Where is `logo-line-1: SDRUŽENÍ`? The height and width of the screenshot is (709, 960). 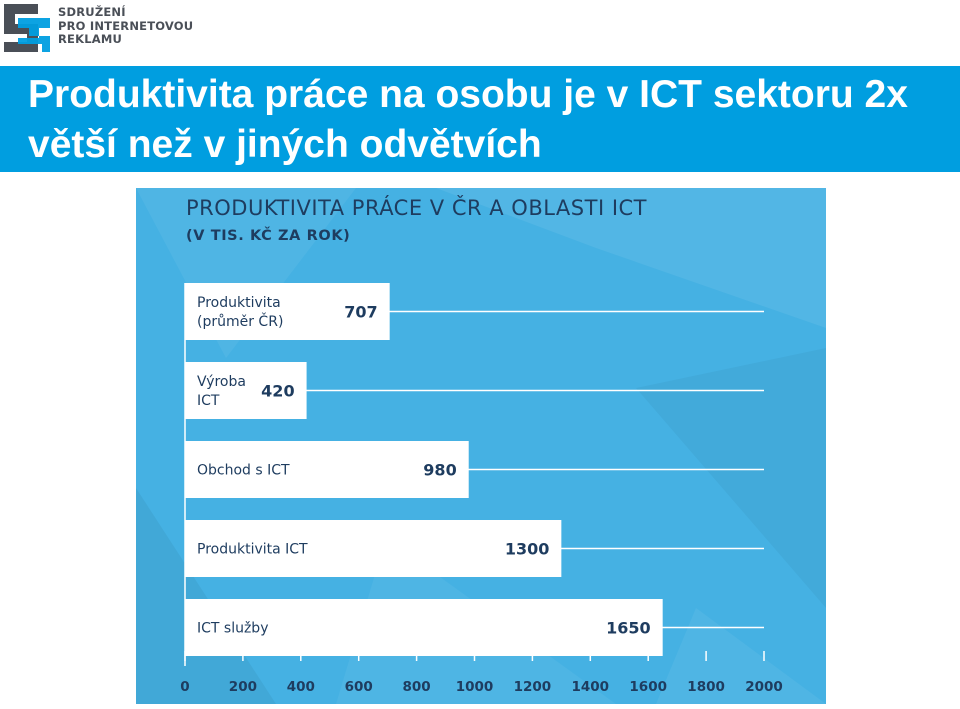 logo-line-1: SDRUŽENÍ is located at coordinates (92, 12).